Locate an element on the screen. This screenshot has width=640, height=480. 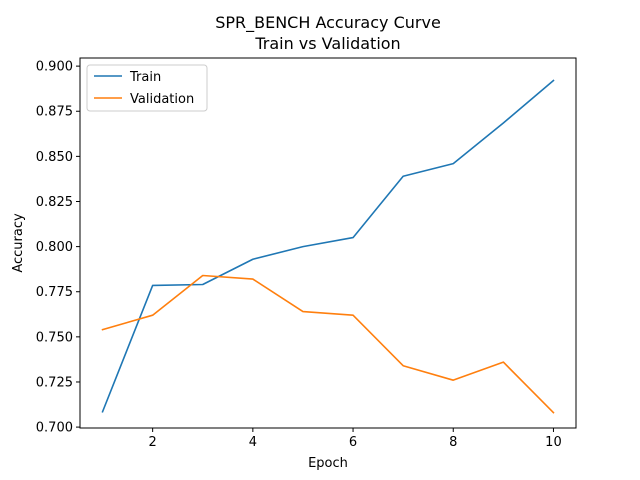
y-tick-label: 0.750 is located at coordinates (54, 337).